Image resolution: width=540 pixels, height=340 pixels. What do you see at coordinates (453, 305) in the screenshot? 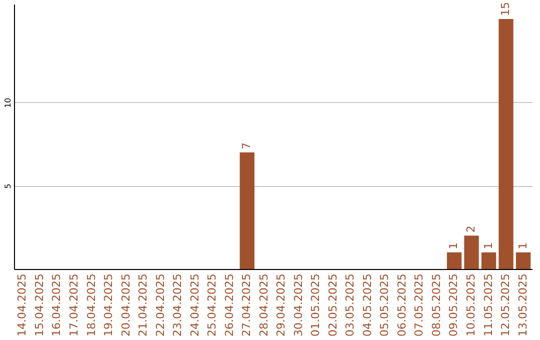
I see `x-tick-label: 09.05.2025` at bounding box center [453, 305].